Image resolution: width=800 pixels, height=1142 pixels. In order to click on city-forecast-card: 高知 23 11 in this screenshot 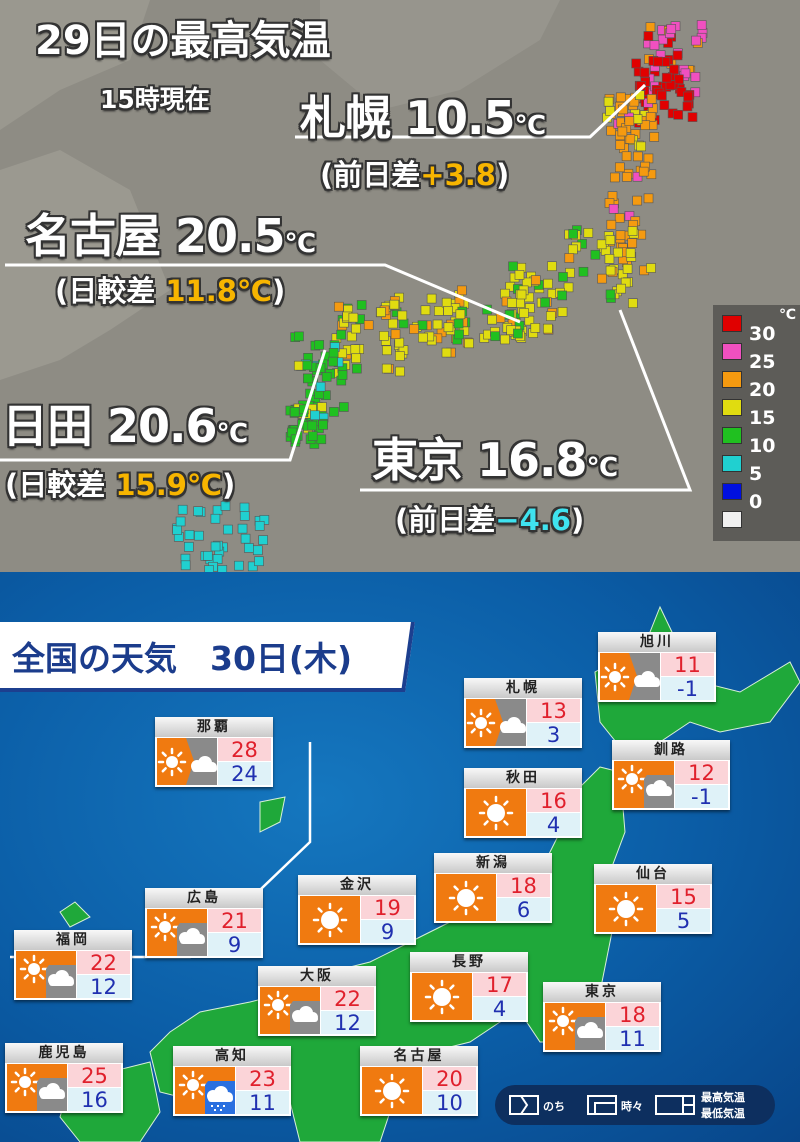, I will do `click(232, 1081)`.